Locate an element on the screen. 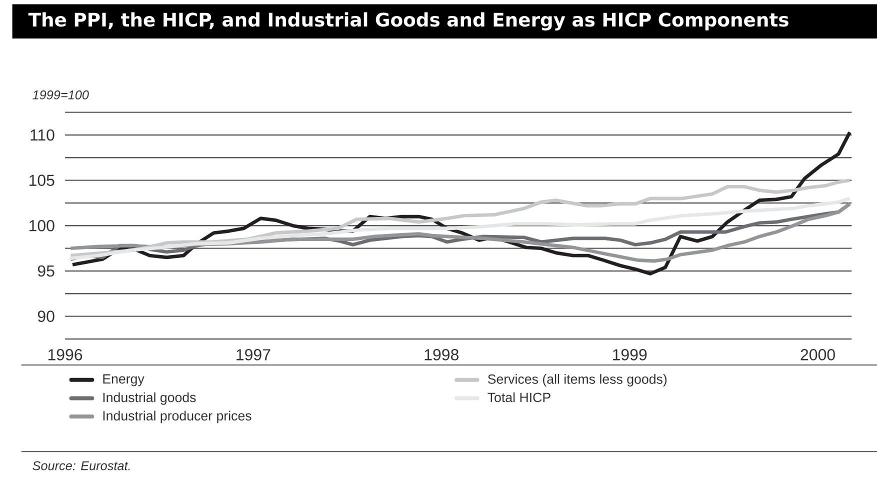 The height and width of the screenshot is (481, 877). y-axis-title: 1999=100 is located at coordinates (60, 95).